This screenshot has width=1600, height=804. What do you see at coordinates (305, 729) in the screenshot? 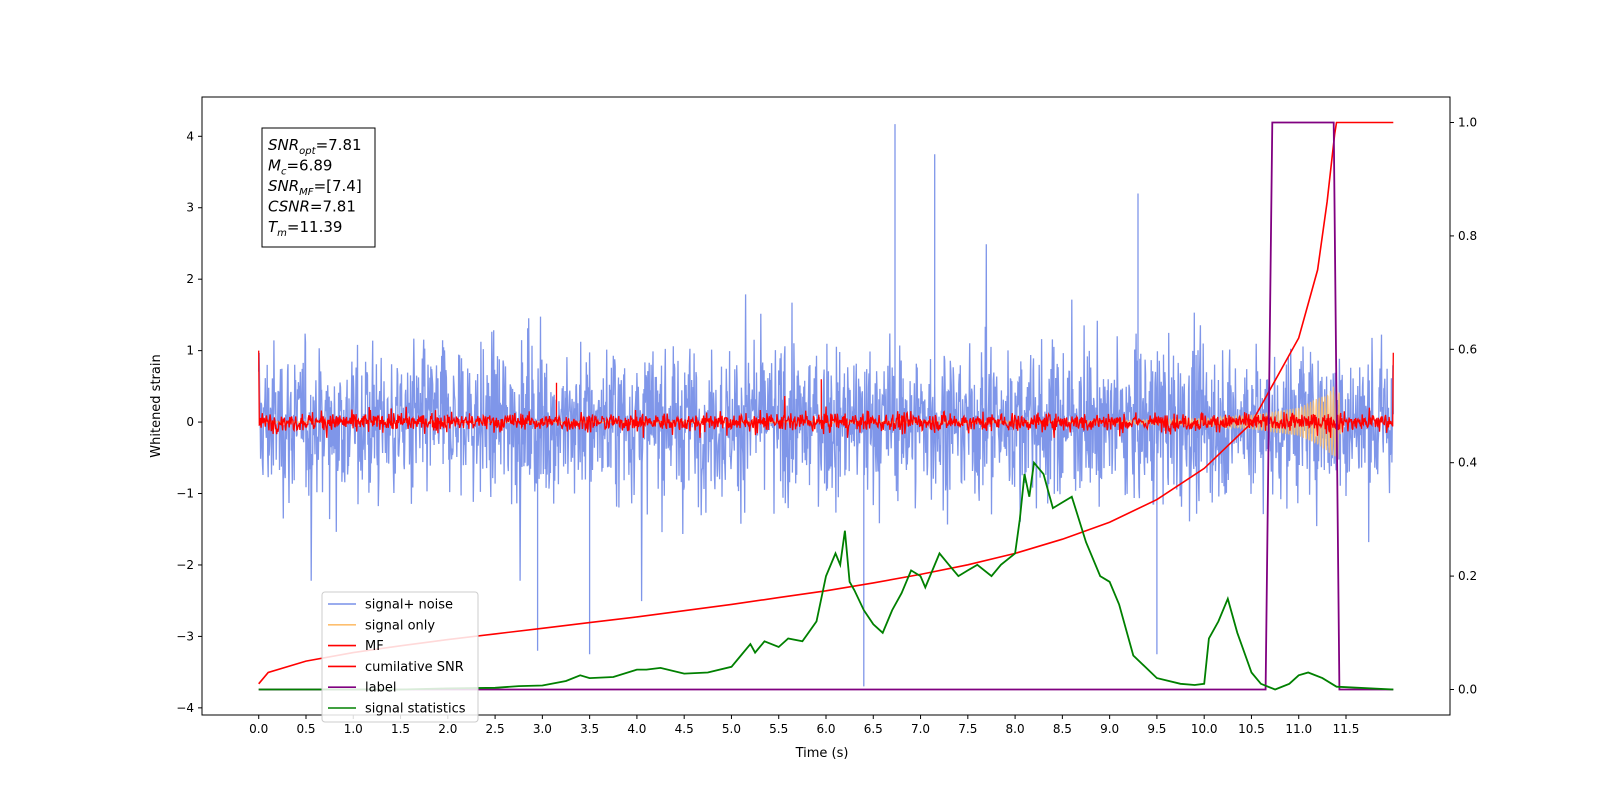
I see `x-tick-label: 0.5` at bounding box center [305, 729].